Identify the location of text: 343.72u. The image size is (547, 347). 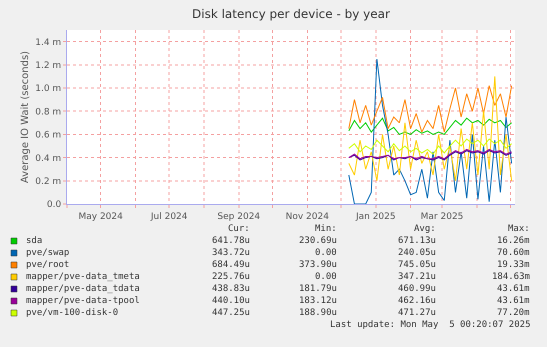
(231, 253).